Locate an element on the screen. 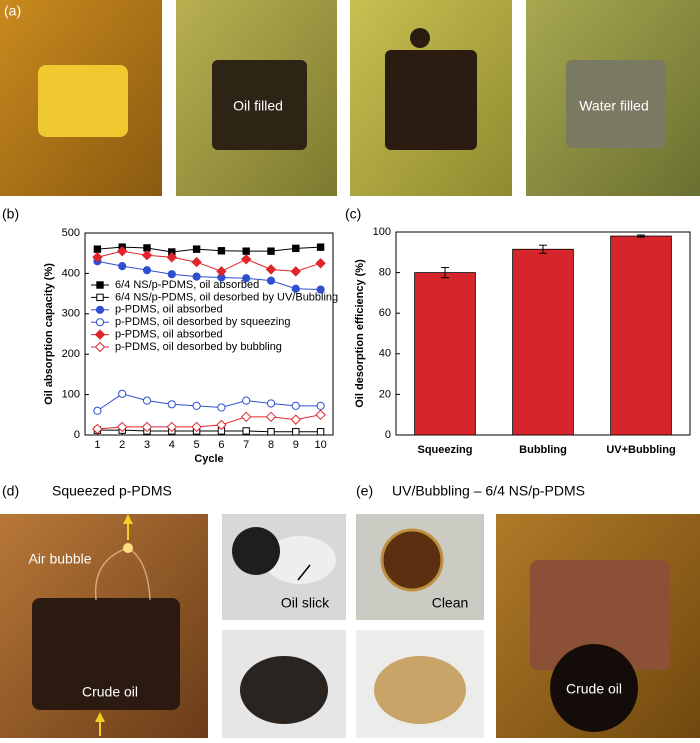 This screenshot has height=743, width=700. x-tick-label: 1 is located at coordinates (97, 445).